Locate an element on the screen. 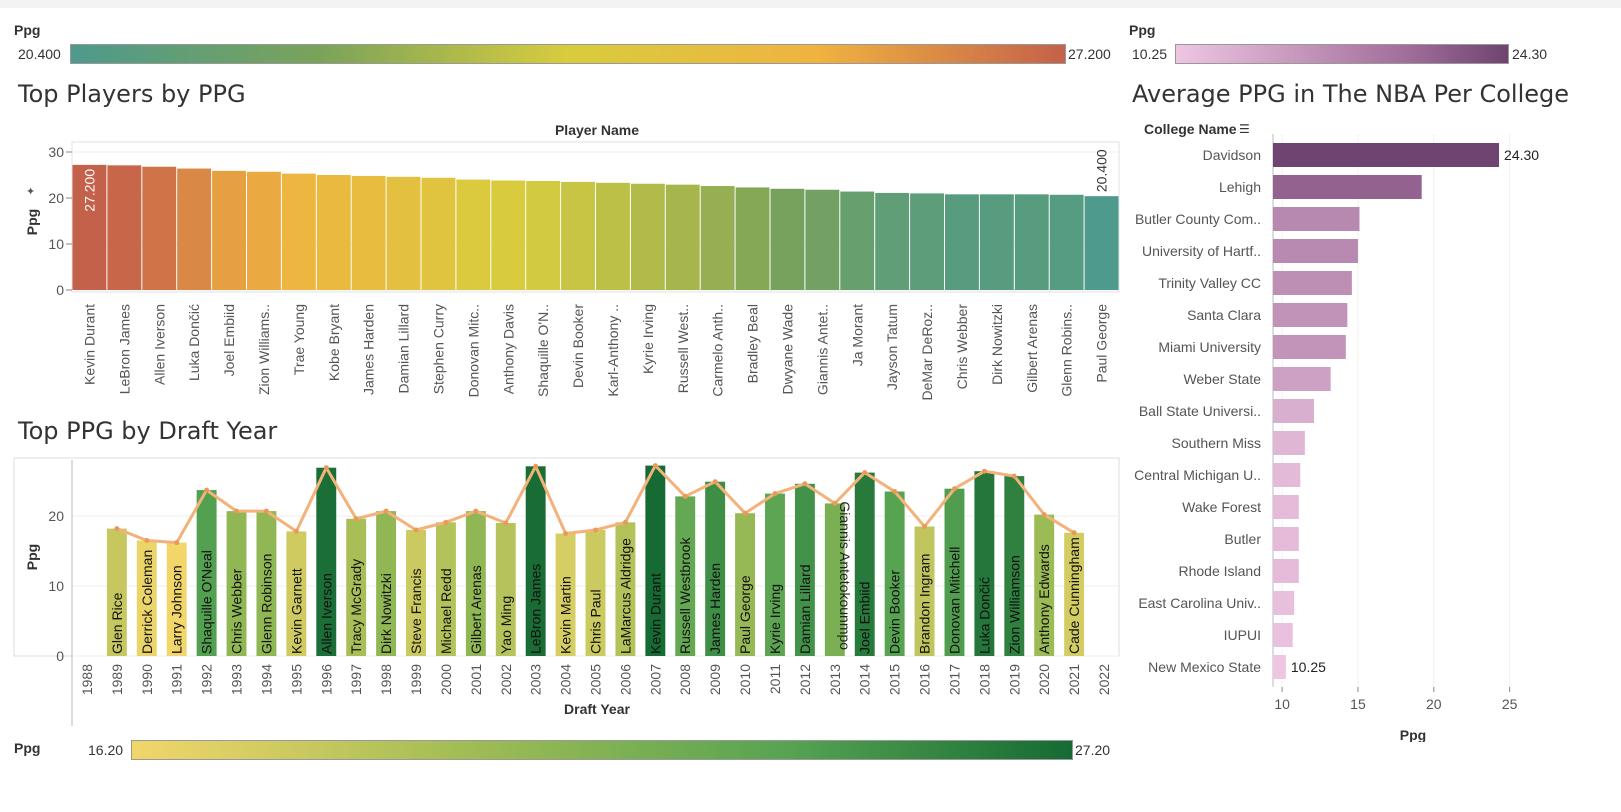  college-tick-label: Davidson is located at coordinates (1232, 155).